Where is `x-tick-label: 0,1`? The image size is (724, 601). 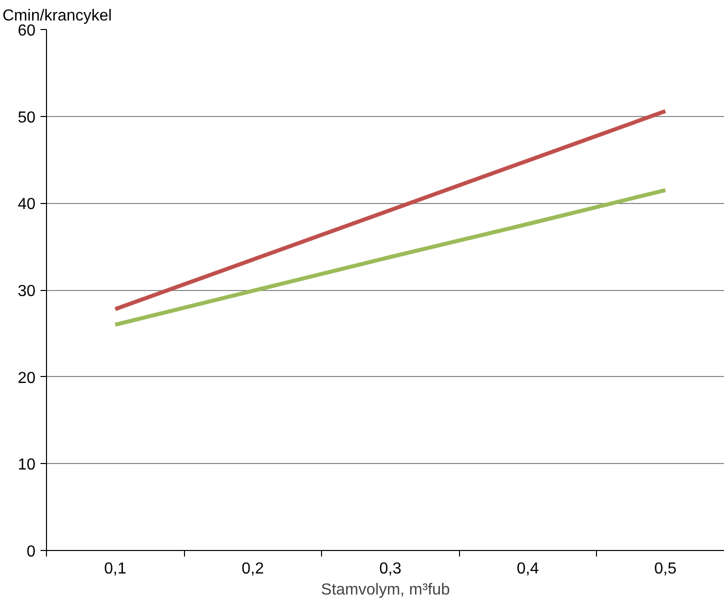 x-tick-label: 0,1 is located at coordinates (115, 569).